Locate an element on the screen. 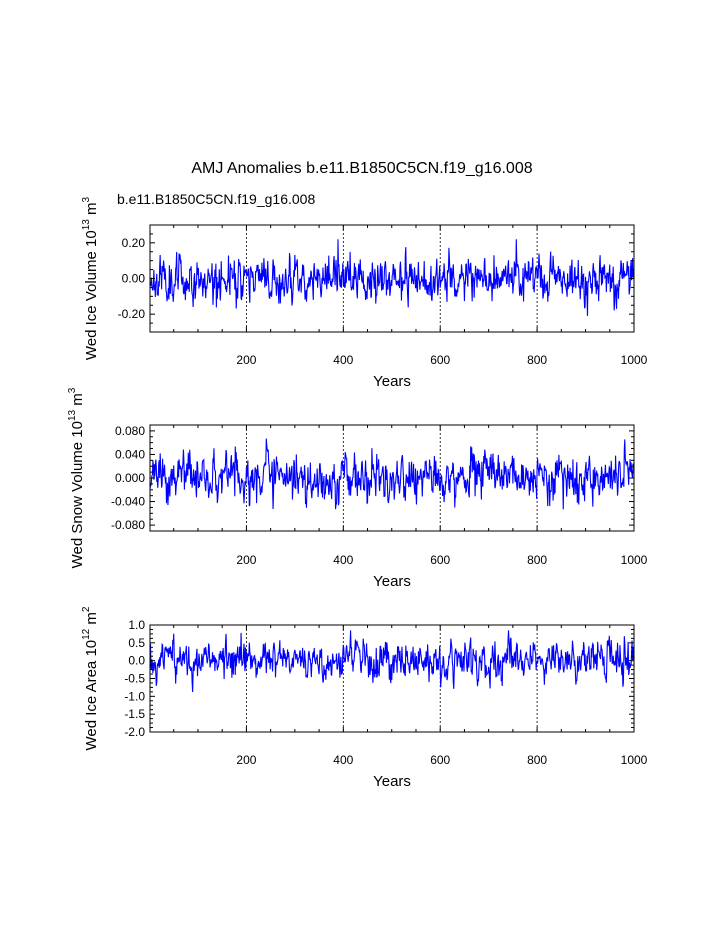 The width and height of the screenshot is (723, 935). y-tick-label: -0.20 is located at coordinates (132, 314).